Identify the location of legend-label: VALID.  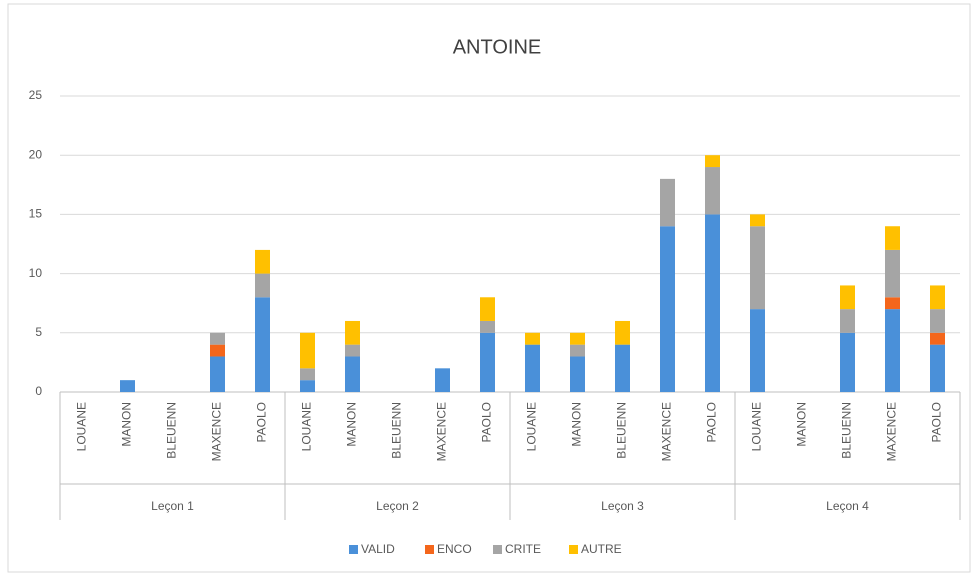
(378, 549).